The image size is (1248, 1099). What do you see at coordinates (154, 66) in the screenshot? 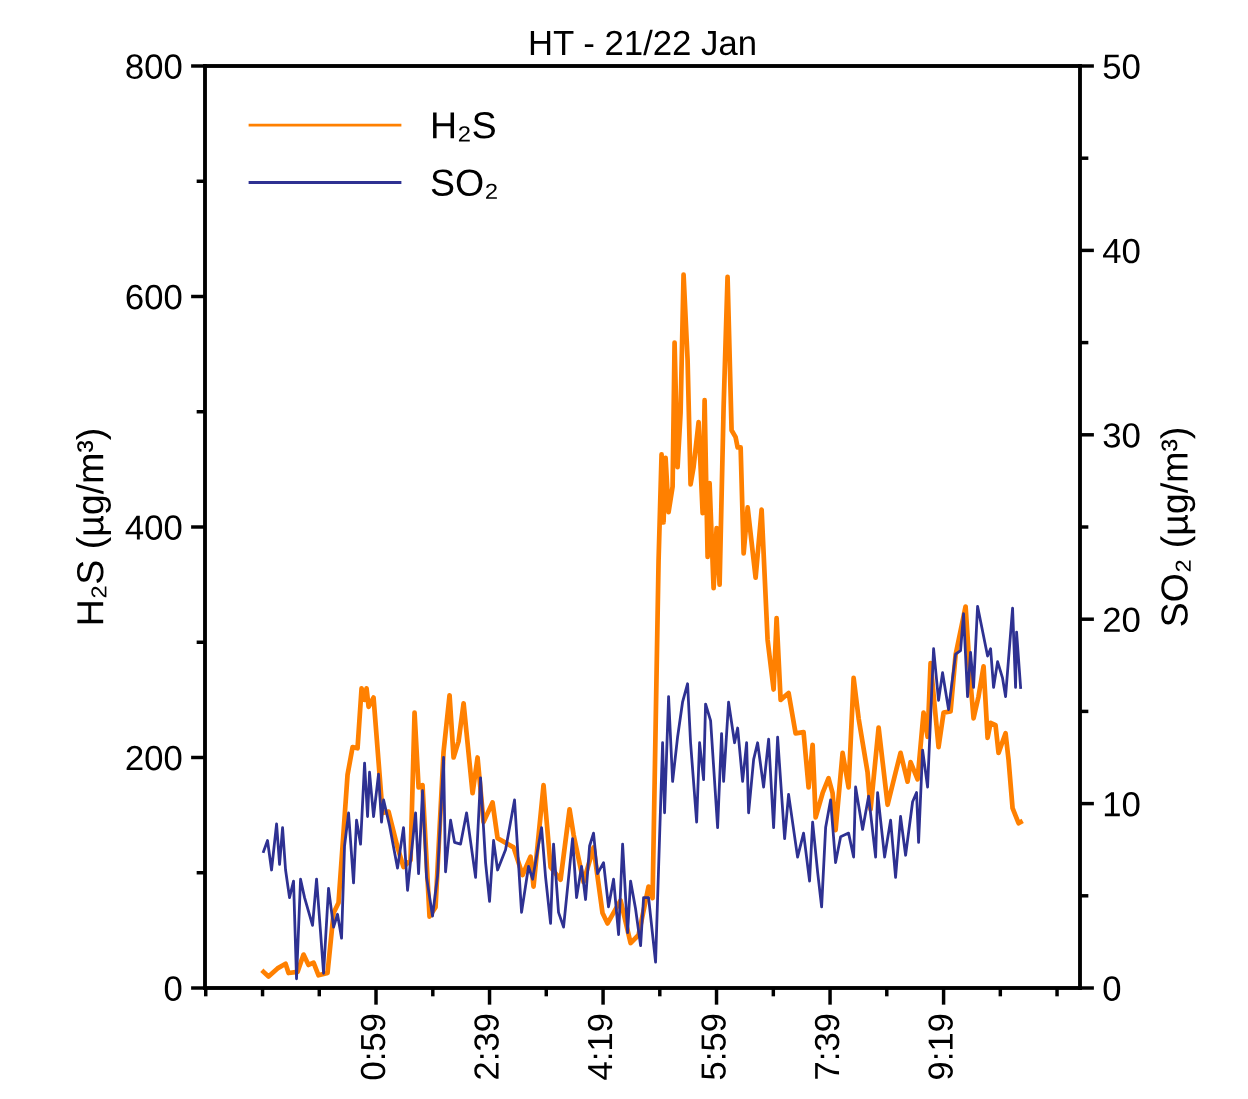
I see `y-tick-label: 800` at bounding box center [154, 66].